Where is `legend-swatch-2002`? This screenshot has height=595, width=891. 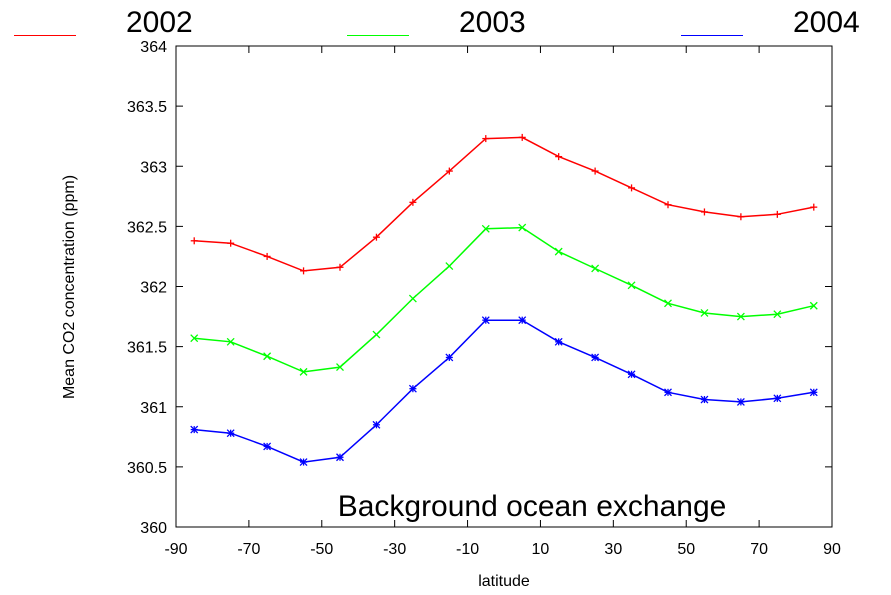
legend-swatch-2002 is located at coordinates (45, 35).